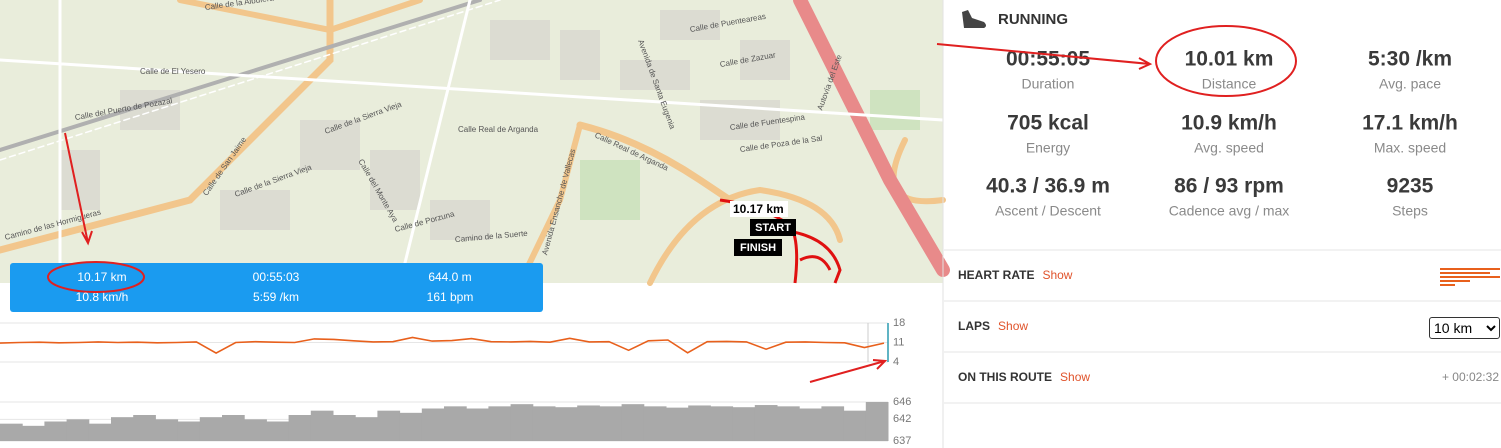 This screenshot has height=448, width=1501. What do you see at coordinates (1229, 59) in the screenshot?
I see `stat-value: 10.01 km` at bounding box center [1229, 59].